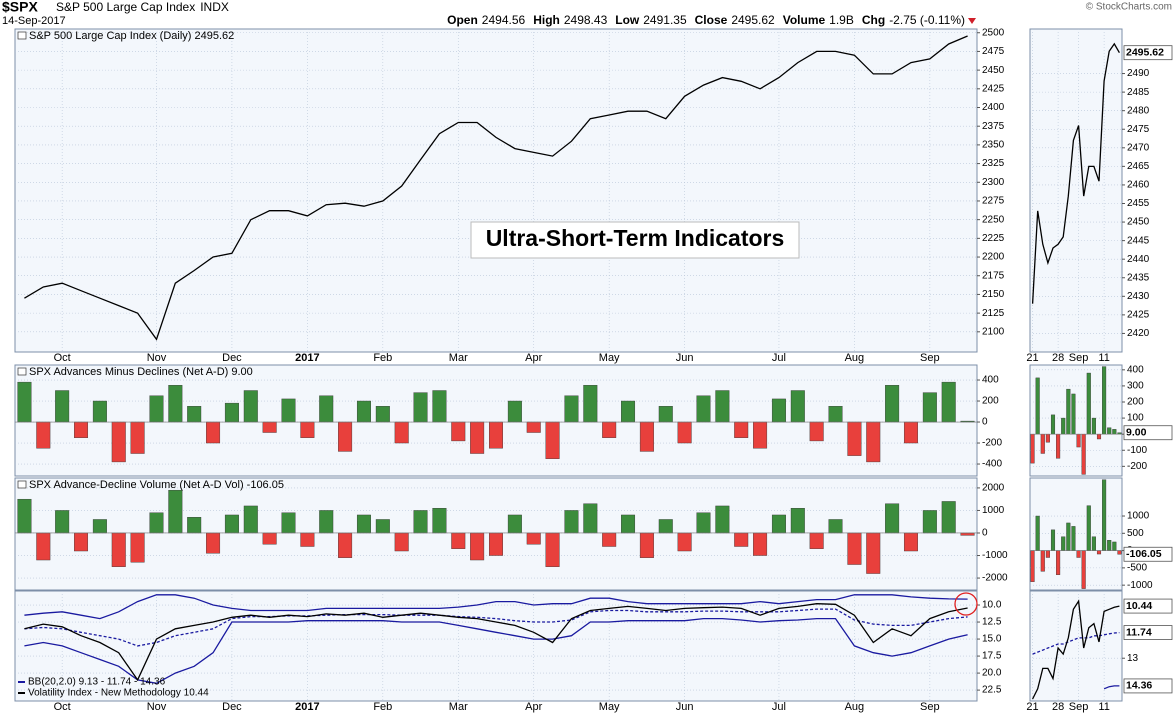 This screenshot has width=1174, height=725. What do you see at coordinates (586, 20) in the screenshot?
I see `field-value: 2498.43` at bounding box center [586, 20].